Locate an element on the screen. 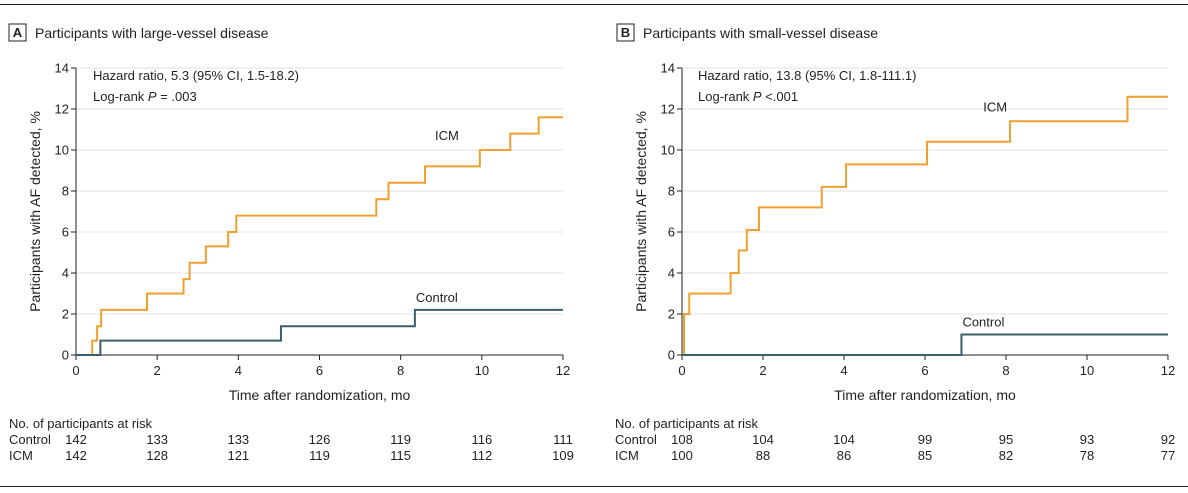 Image resolution: width=1188 pixels, height=493 pixels. risk-value: 111 is located at coordinates (563, 439).